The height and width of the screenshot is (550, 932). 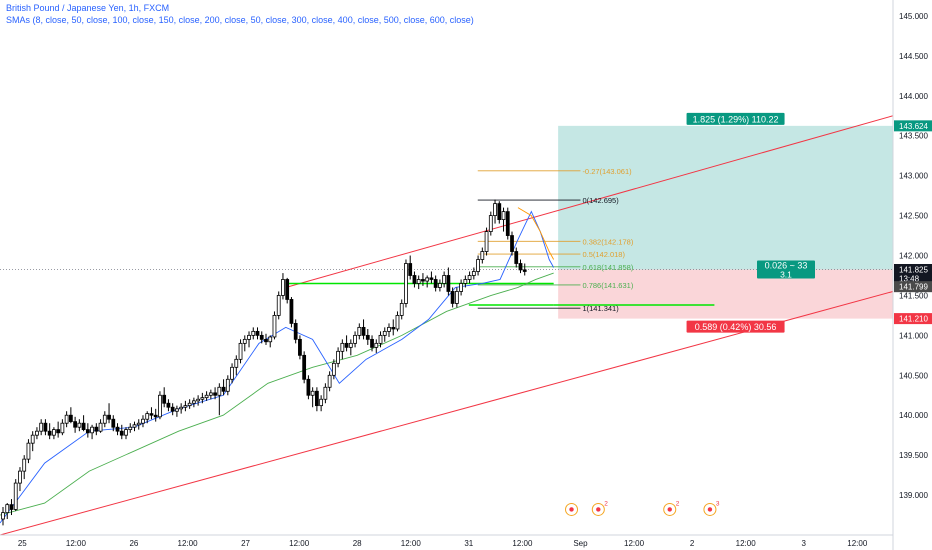 What do you see at coordinates (913, 319) in the screenshot?
I see `price-tag: 141.210` at bounding box center [913, 319].